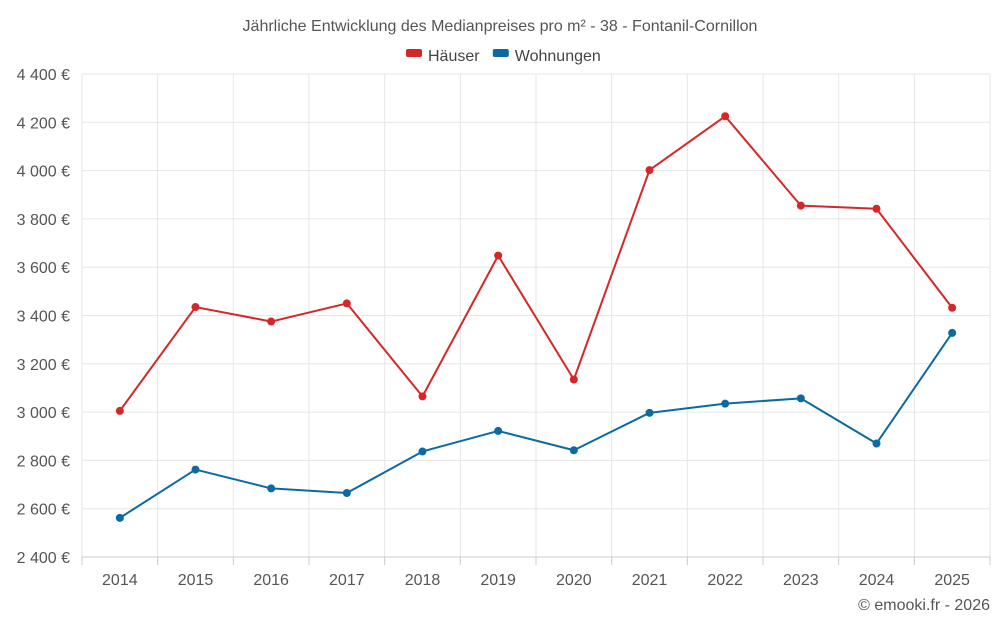  What do you see at coordinates (422, 396) in the screenshot?
I see `data-point-haeuser-2018` at bounding box center [422, 396].